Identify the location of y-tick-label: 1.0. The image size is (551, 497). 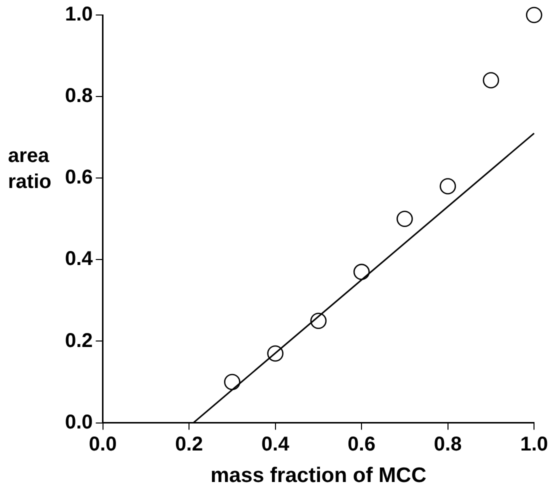
(78, 15).